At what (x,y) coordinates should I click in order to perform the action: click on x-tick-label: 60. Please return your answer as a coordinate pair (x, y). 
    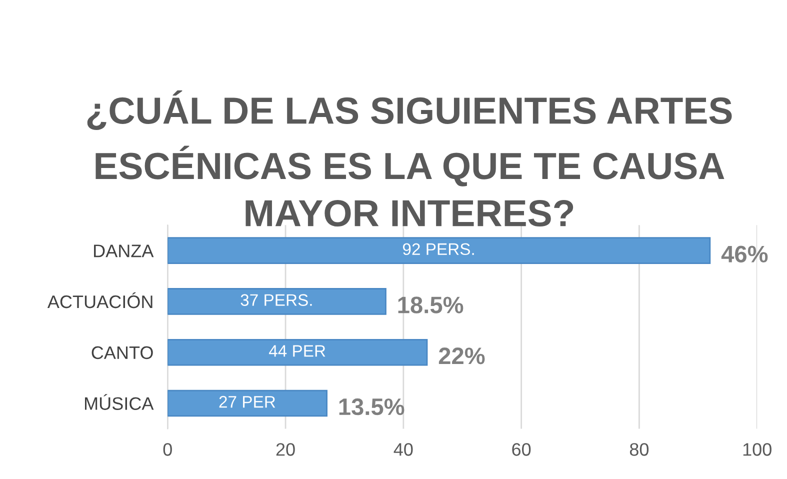
    Looking at the image, I should click on (521, 449).